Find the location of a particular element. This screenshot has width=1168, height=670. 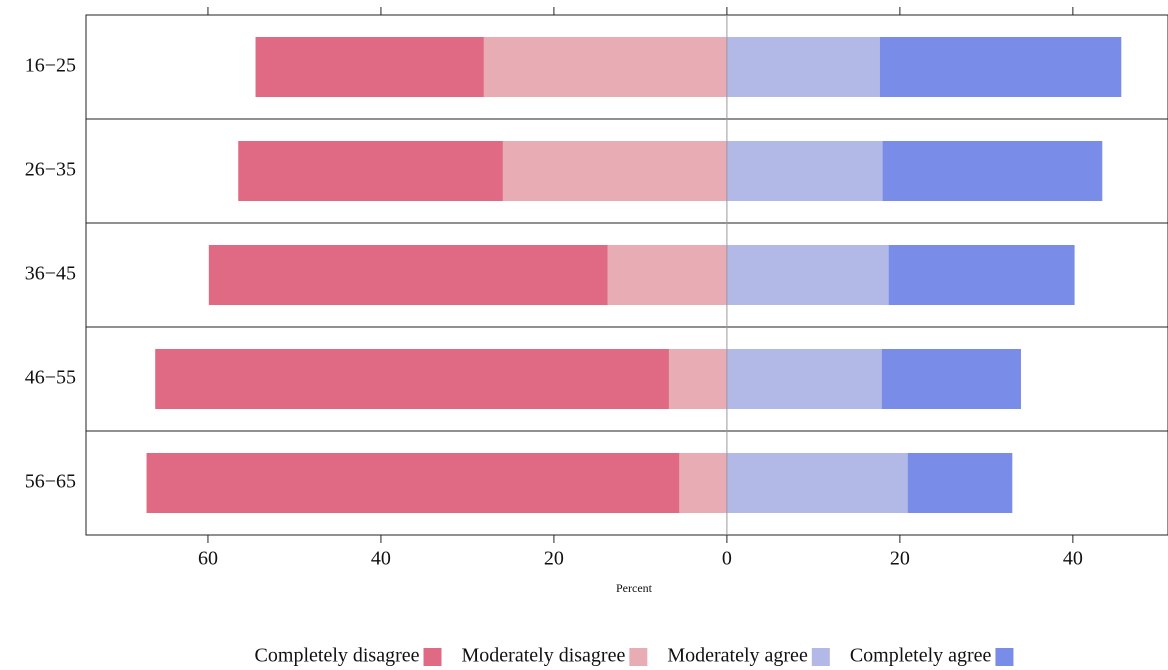

x-axis-label: Percent is located at coordinates (634, 588).